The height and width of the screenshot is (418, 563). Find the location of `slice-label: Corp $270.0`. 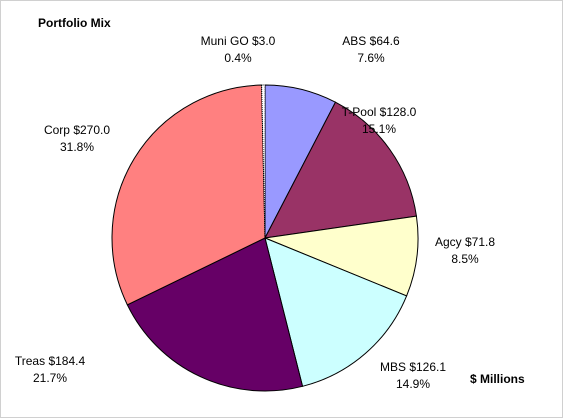

slice-label: Corp $270.0 is located at coordinates (77, 130).